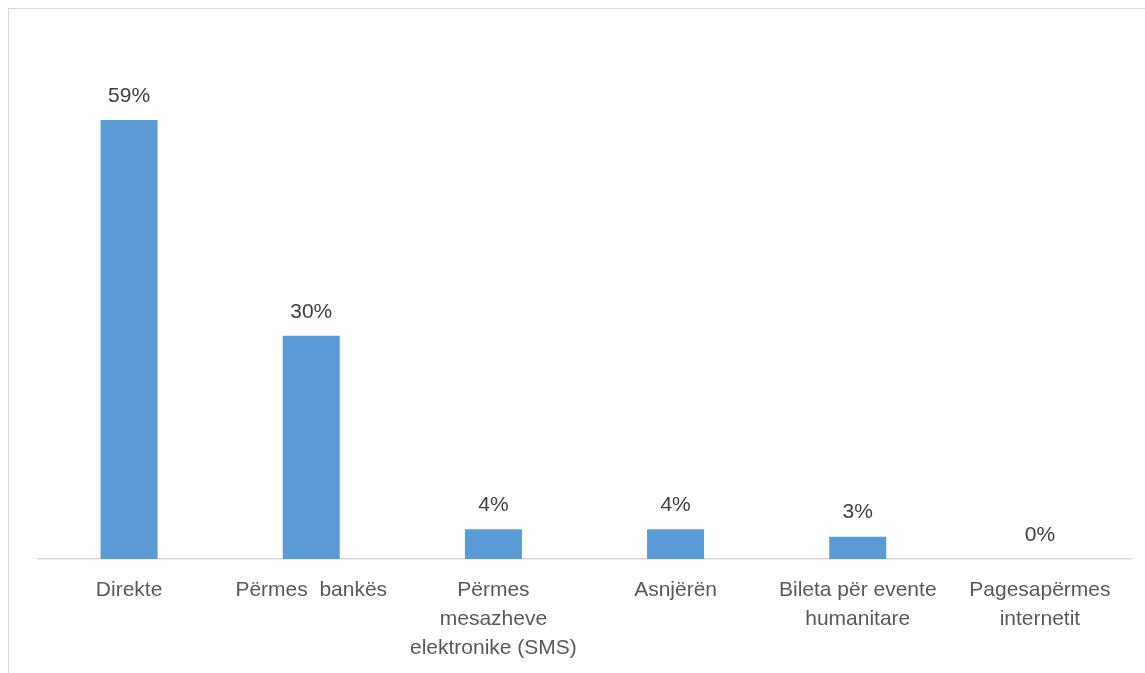 This screenshot has height=673, width=1145. Describe the element at coordinates (1040, 533) in the screenshot. I see `data-label: 0%` at that location.